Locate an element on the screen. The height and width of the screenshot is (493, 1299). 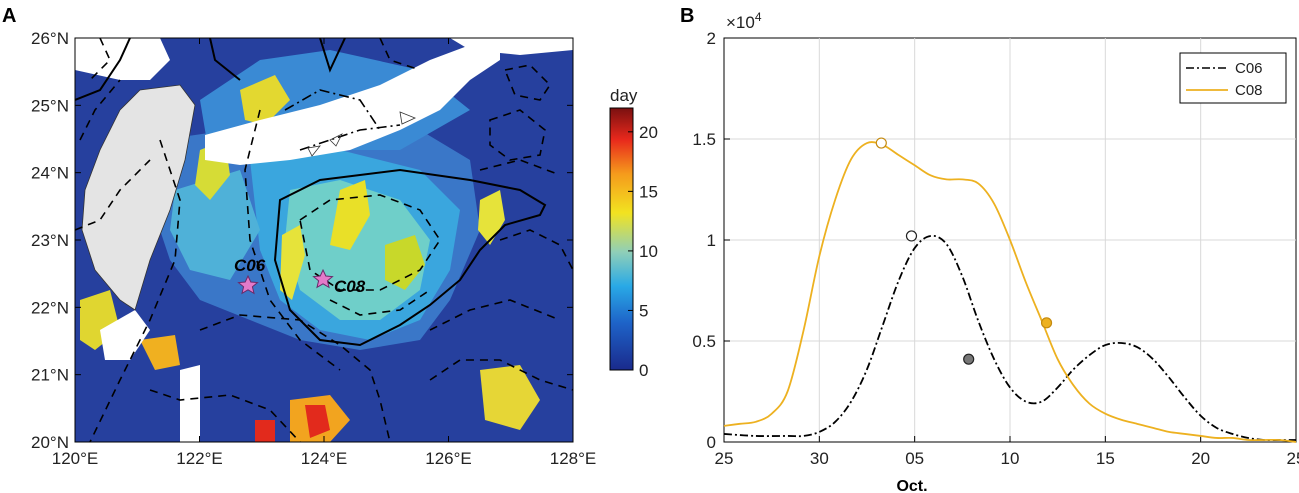
x-axis-label: Oct. is located at coordinates (911, 485).